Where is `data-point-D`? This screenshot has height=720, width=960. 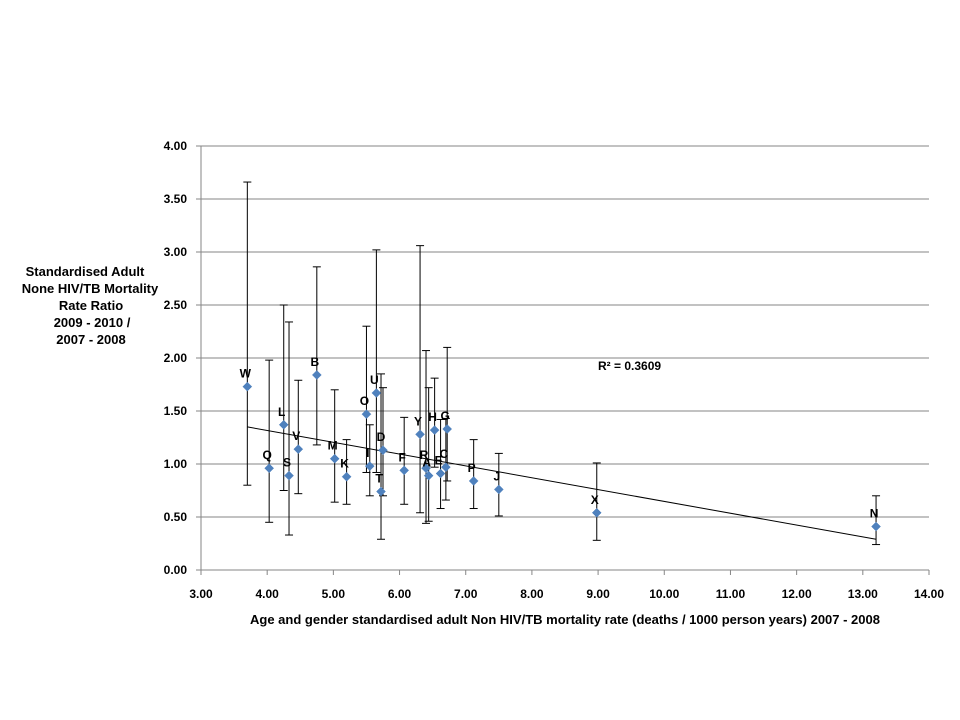 data-point-D is located at coordinates (383, 450).